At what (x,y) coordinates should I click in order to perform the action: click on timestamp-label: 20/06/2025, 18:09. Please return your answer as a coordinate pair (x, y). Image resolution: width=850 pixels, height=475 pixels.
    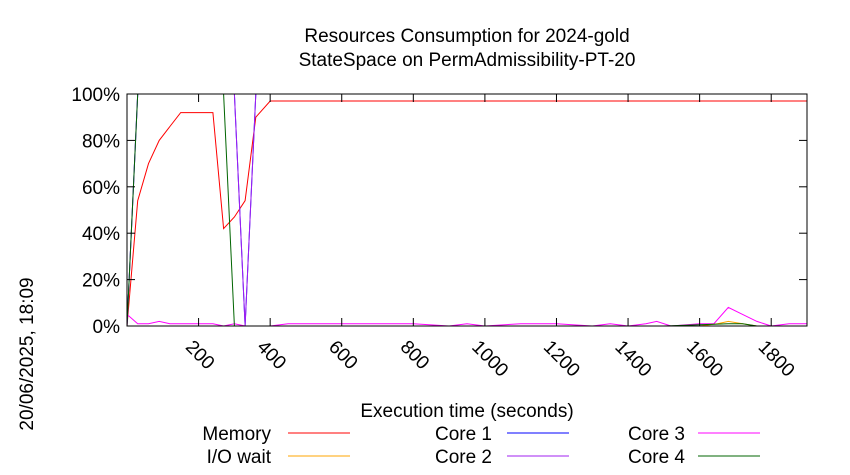
    Looking at the image, I should click on (27, 353).